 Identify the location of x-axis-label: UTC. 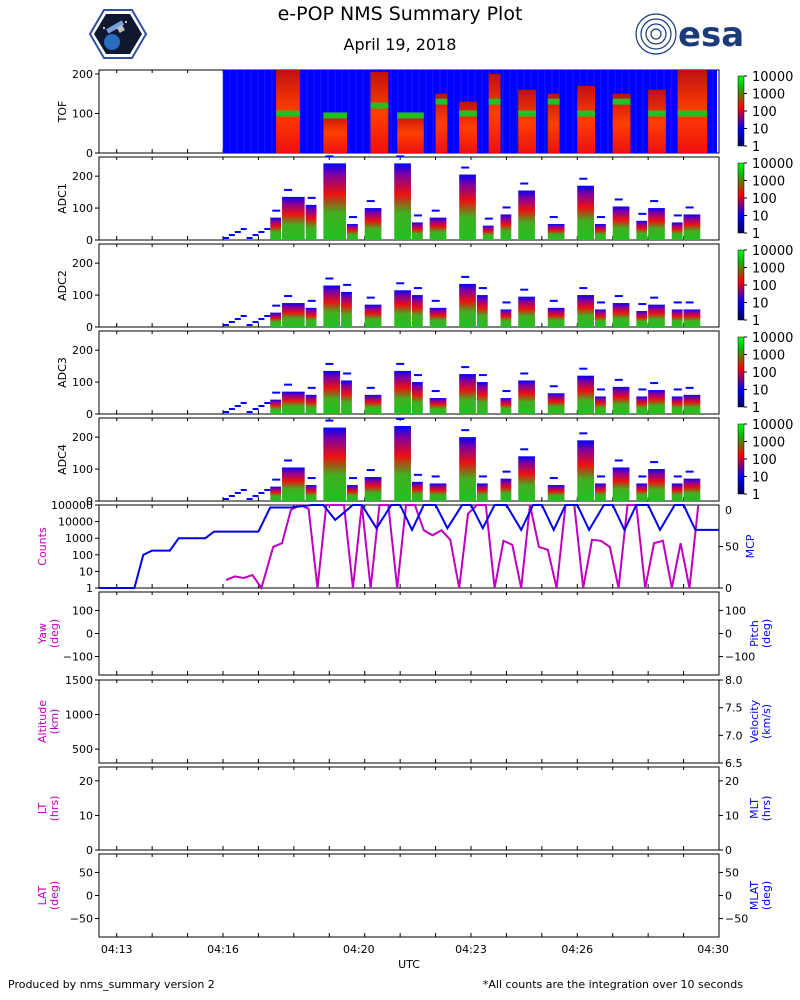
(409, 964).